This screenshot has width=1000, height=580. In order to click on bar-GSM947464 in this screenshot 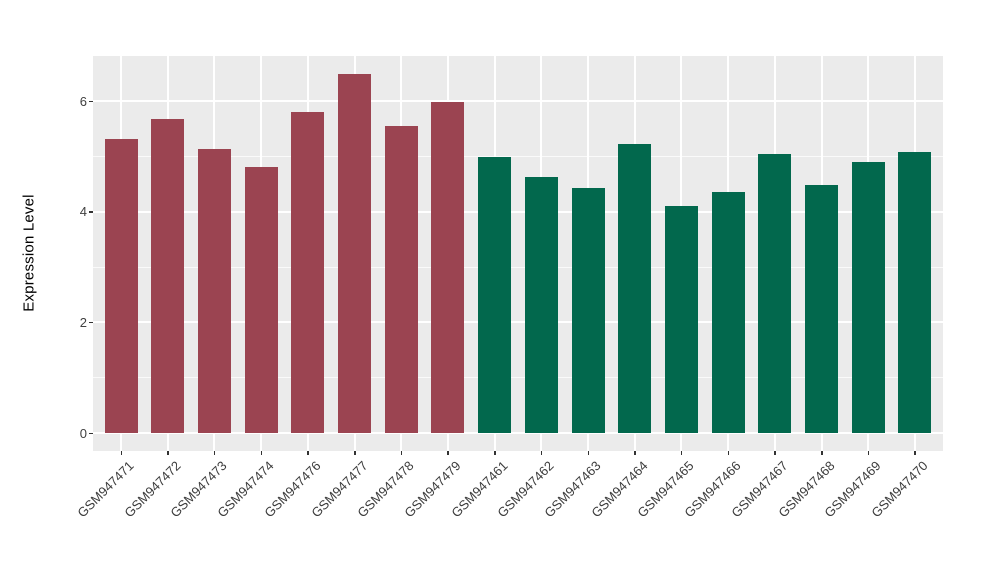, I will do `click(635, 288)`.